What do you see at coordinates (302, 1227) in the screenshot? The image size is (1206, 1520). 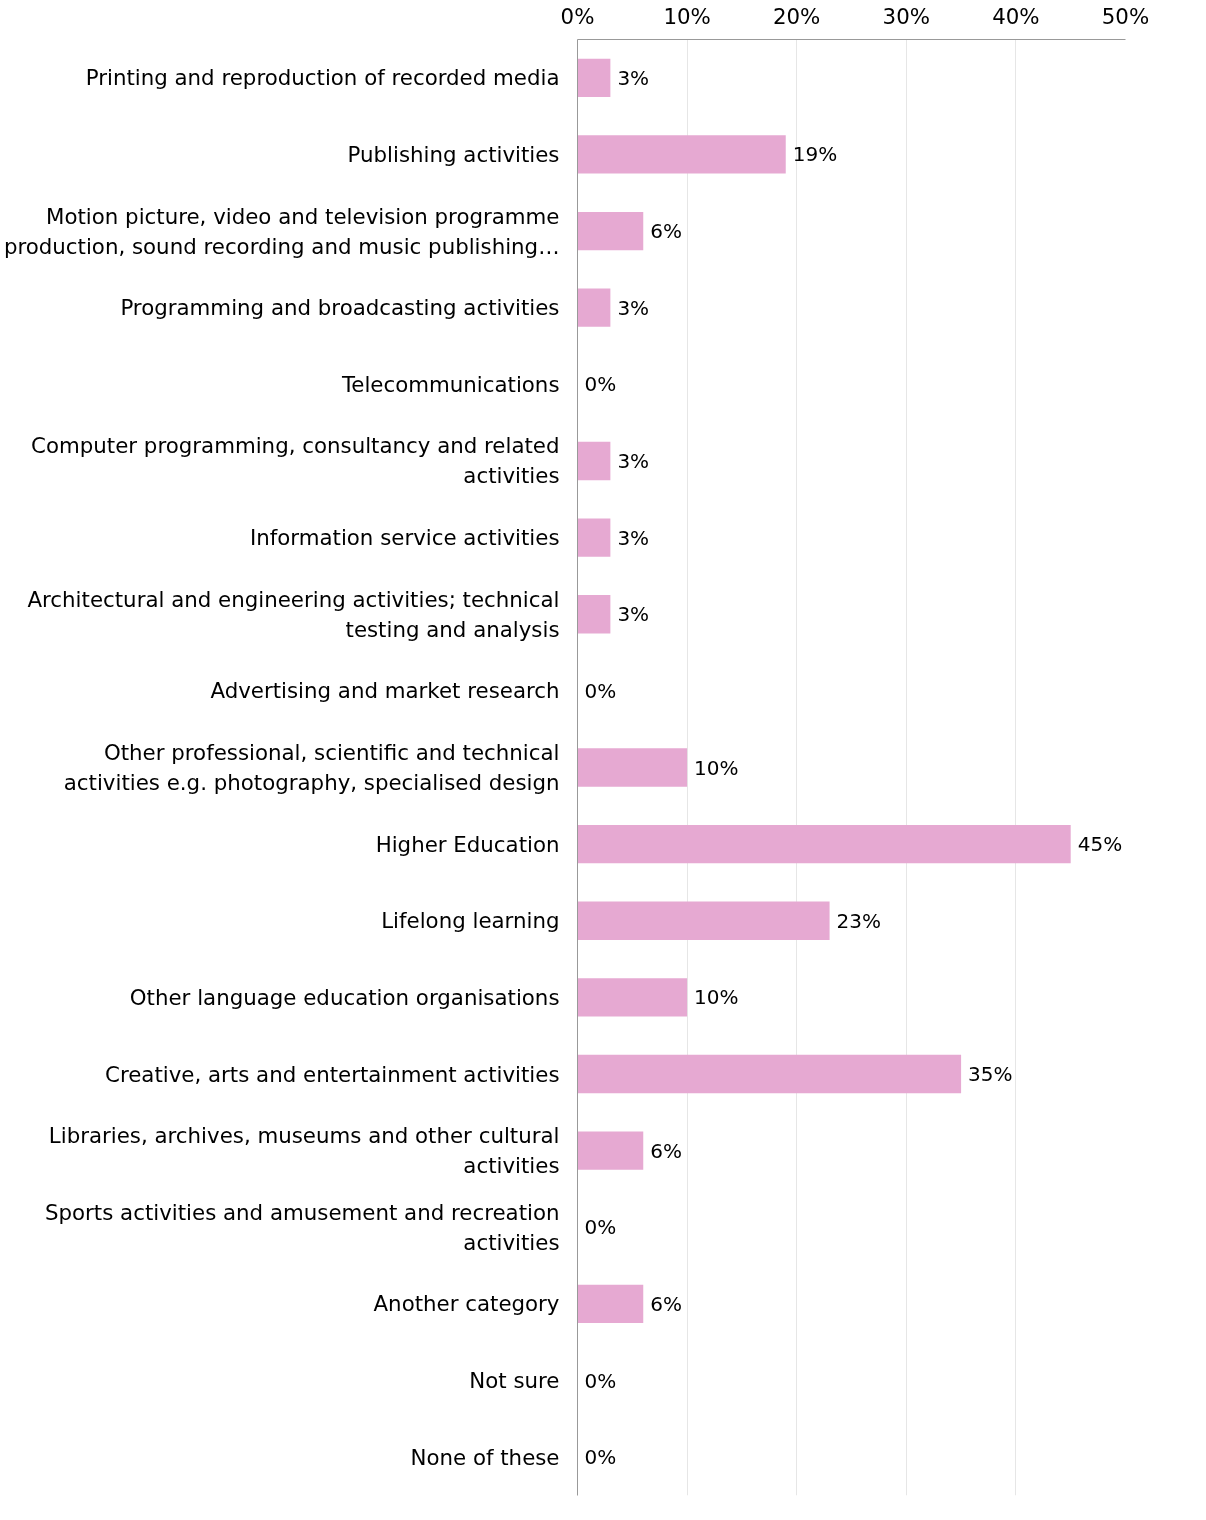 I see `y-tick-label: Sports activities and amusement and recreation activities` at bounding box center [302, 1227].